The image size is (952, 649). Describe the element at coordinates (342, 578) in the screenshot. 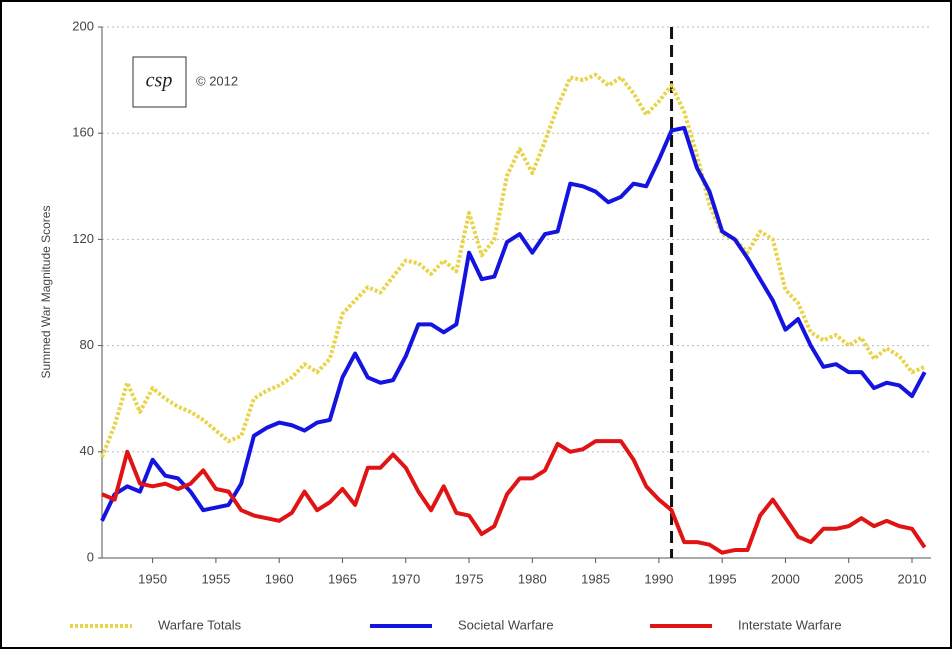

I see `x-tick-label: 1965` at that location.